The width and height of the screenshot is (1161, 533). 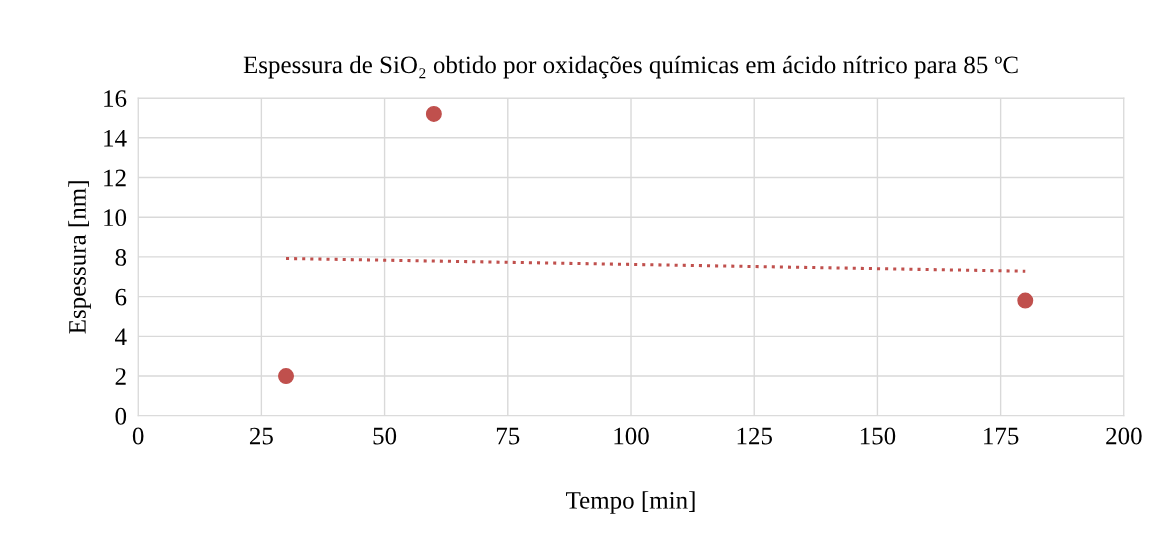 What do you see at coordinates (261, 436) in the screenshot?
I see `x-tick-label: 25` at bounding box center [261, 436].